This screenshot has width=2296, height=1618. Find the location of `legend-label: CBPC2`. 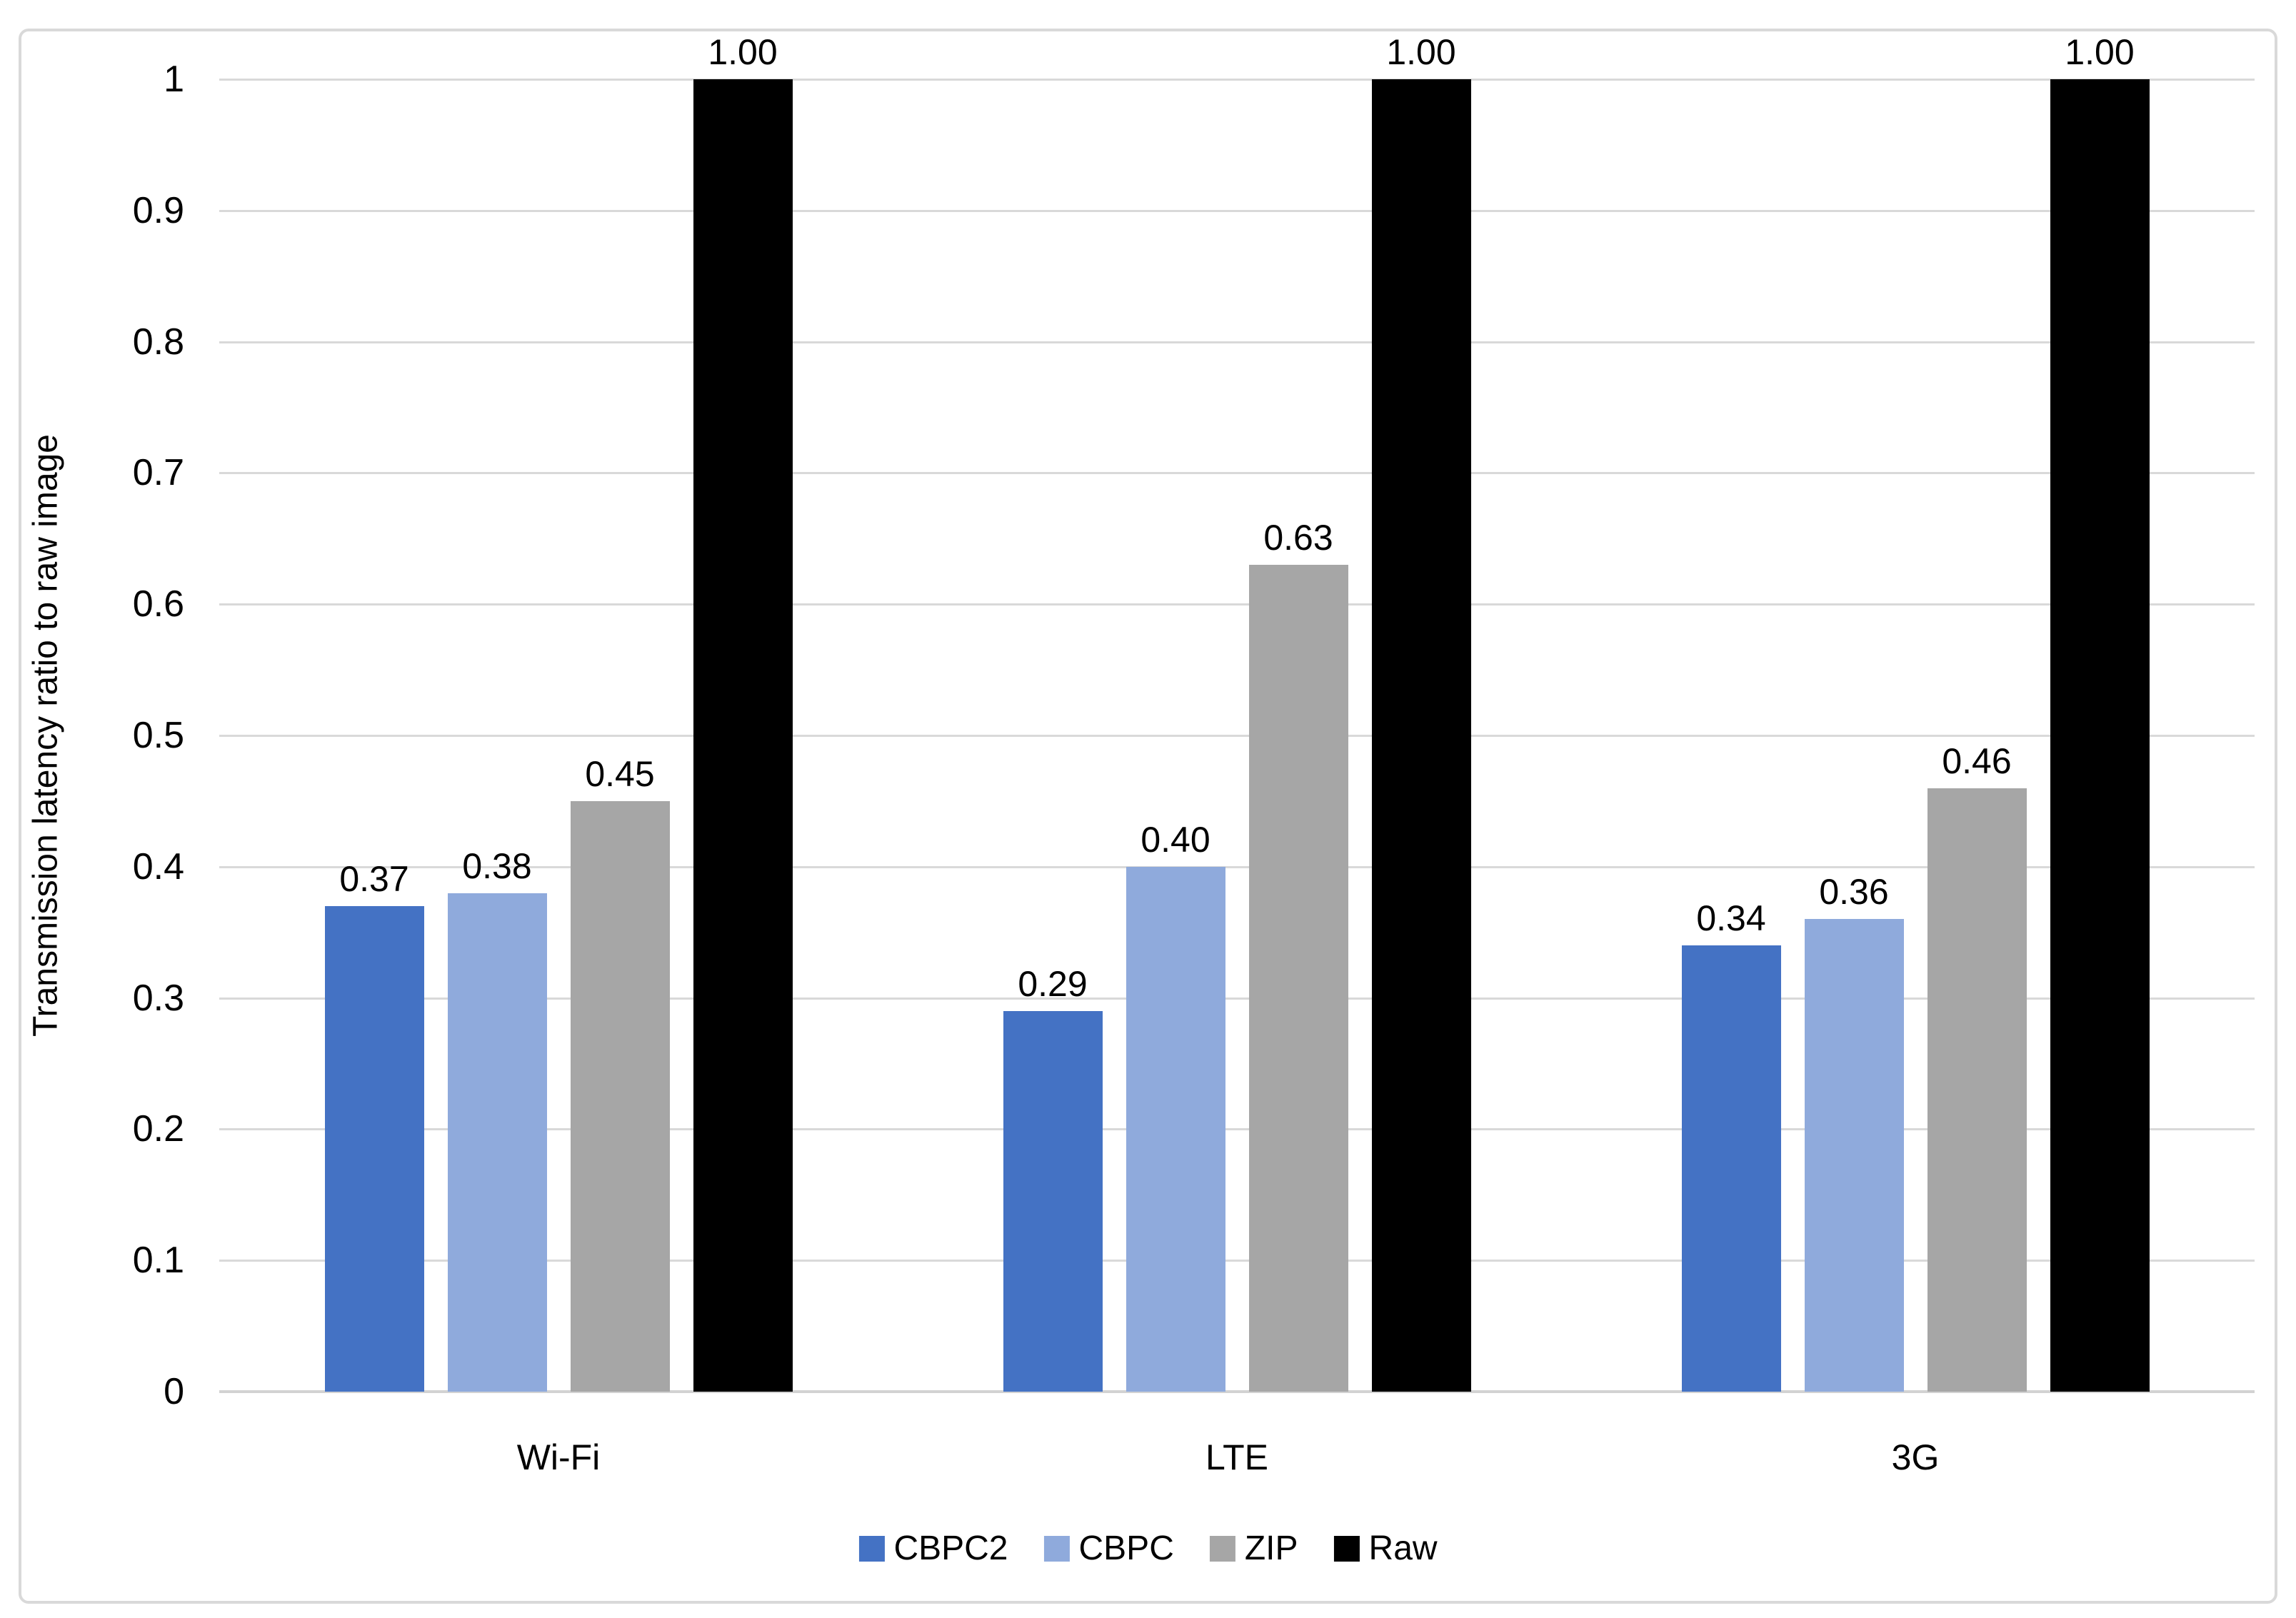

legend-label: CBPC2 is located at coordinates (950, 1548).